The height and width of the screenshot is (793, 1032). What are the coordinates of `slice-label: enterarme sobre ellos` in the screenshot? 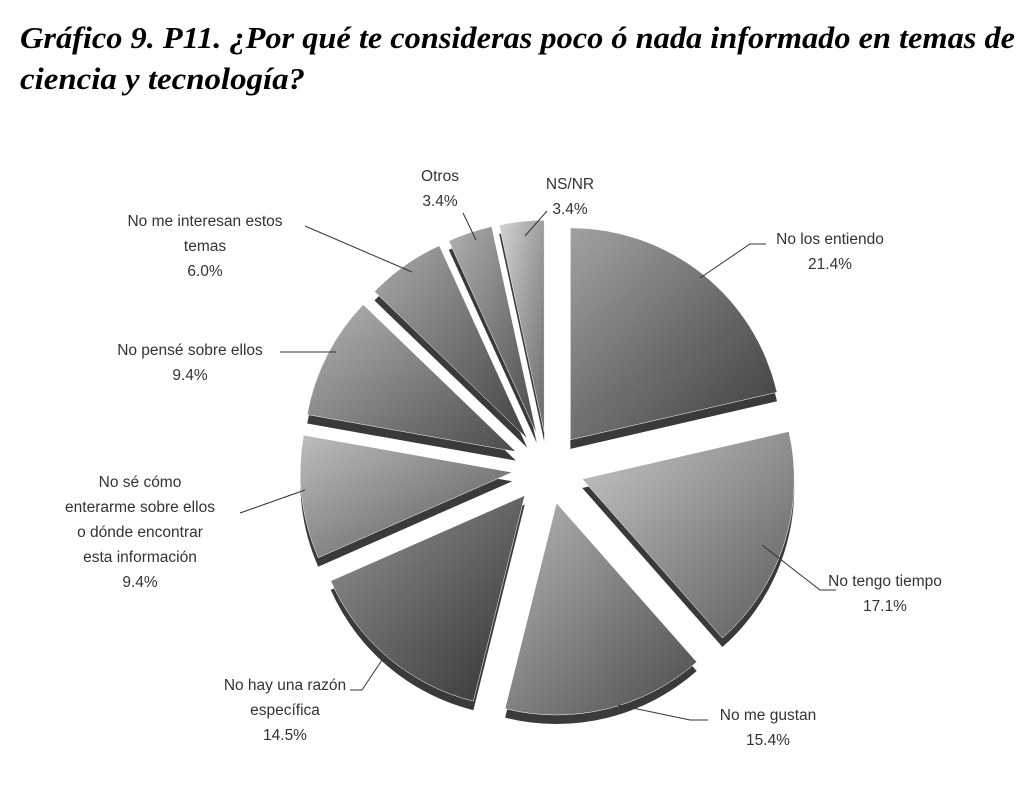 It's located at (140, 507).